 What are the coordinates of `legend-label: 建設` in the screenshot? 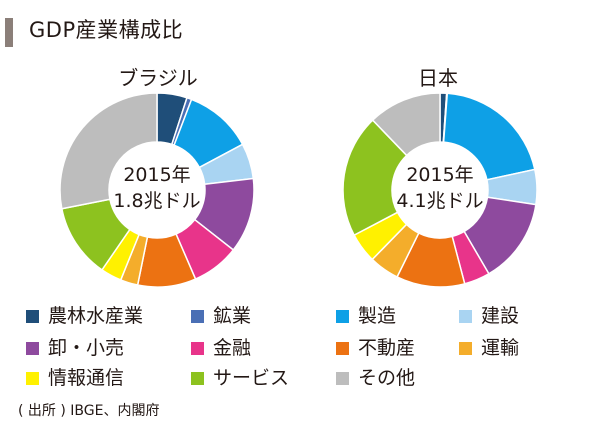 It's located at (500, 316).